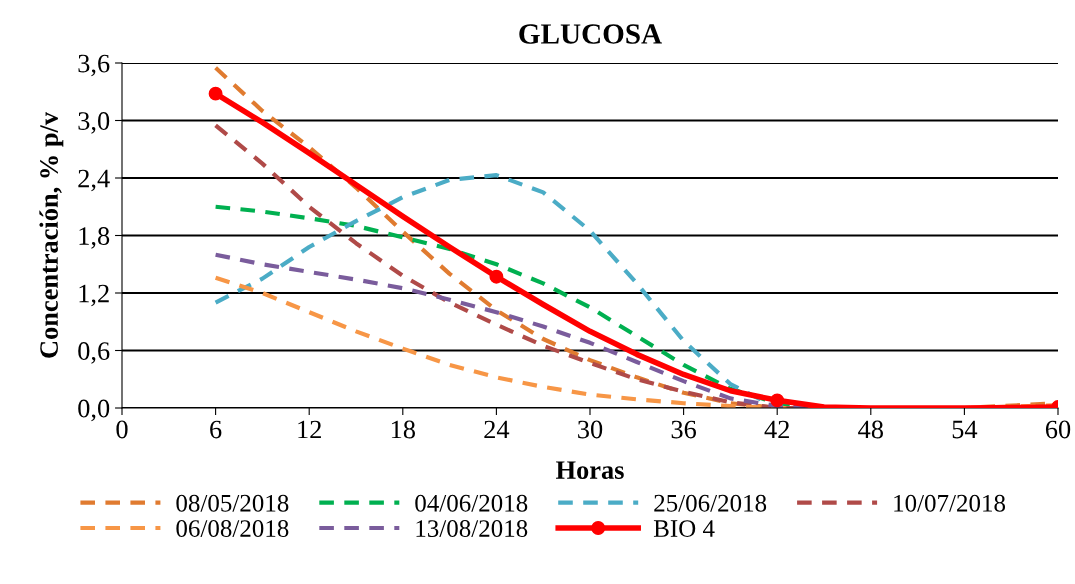 This screenshot has height=584, width=1075. What do you see at coordinates (710, 503) in the screenshot?
I see `legend-label: 25/06/2018` at bounding box center [710, 503].